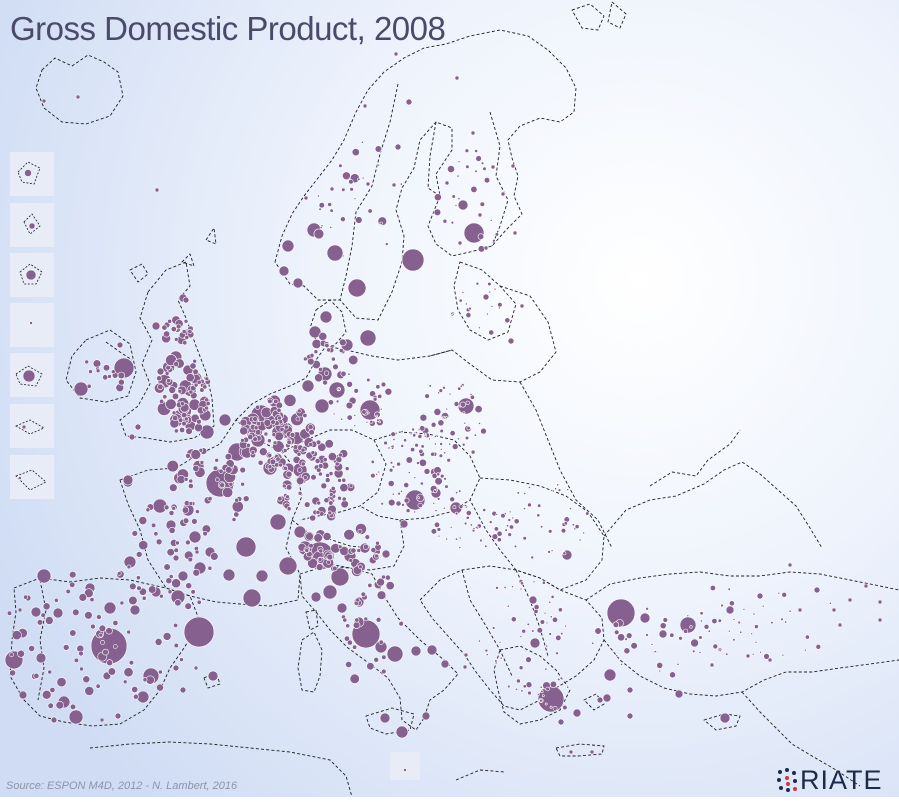  What do you see at coordinates (695, 458) in the screenshot?
I see `border-crimea` at bounding box center [695, 458].